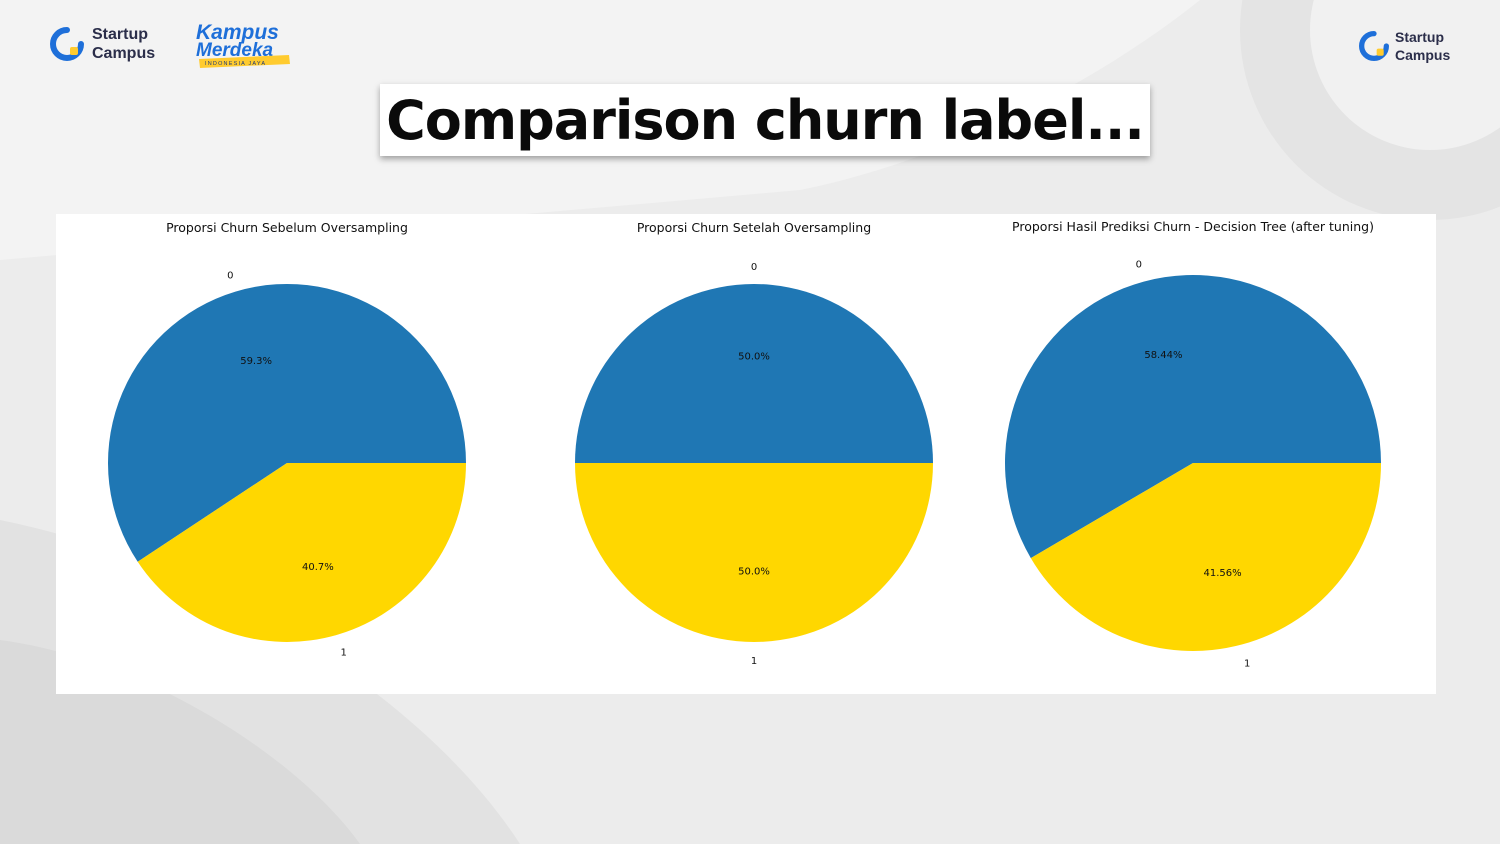 The width and height of the screenshot is (1500, 844). I want to click on chart-title: Proporsi Churn Sebelum Oversampling, so click(287, 227).